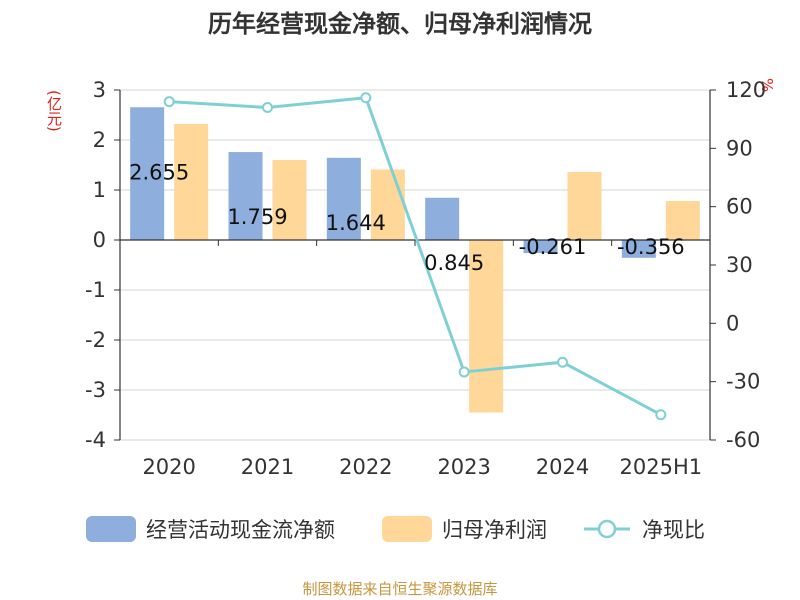 The height and width of the screenshot is (600, 800). Describe the element at coordinates (739, 207) in the screenshot. I see `right-tick-label: 60` at that location.